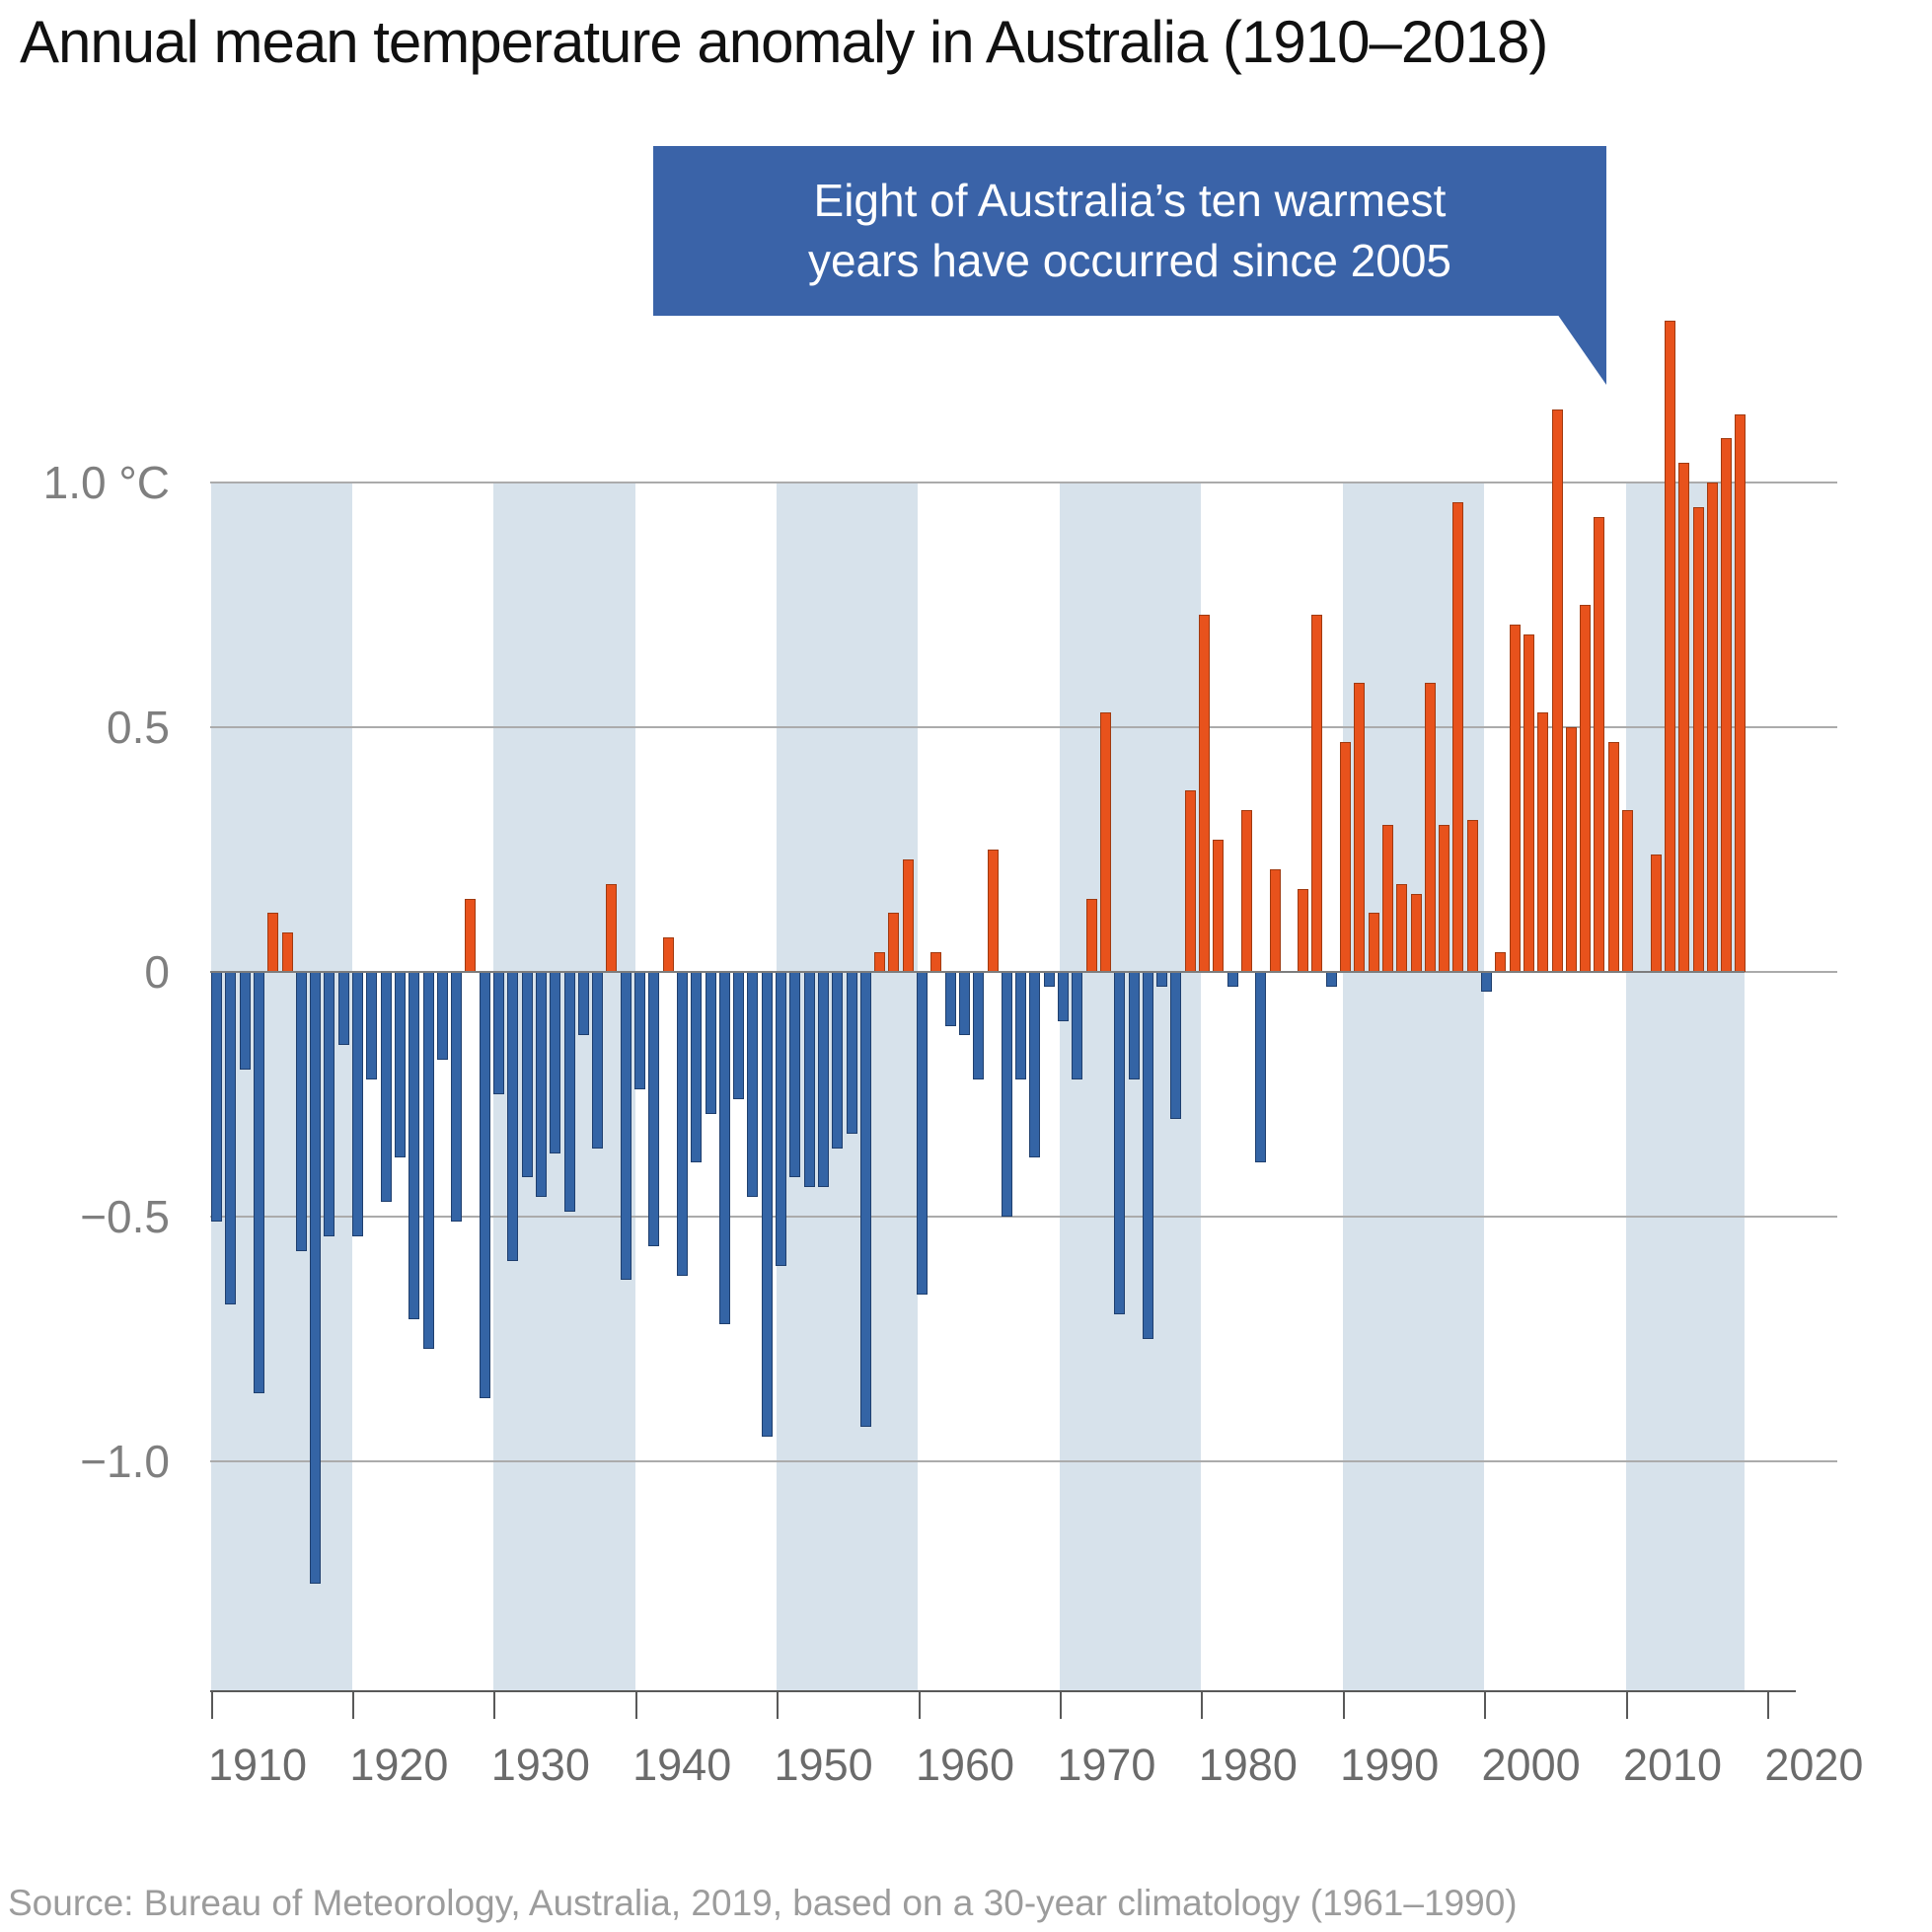 The height and width of the screenshot is (1932, 1932). What do you see at coordinates (138, 727) in the screenshot?
I see `y-axis-label-0.5: 0.5` at bounding box center [138, 727].